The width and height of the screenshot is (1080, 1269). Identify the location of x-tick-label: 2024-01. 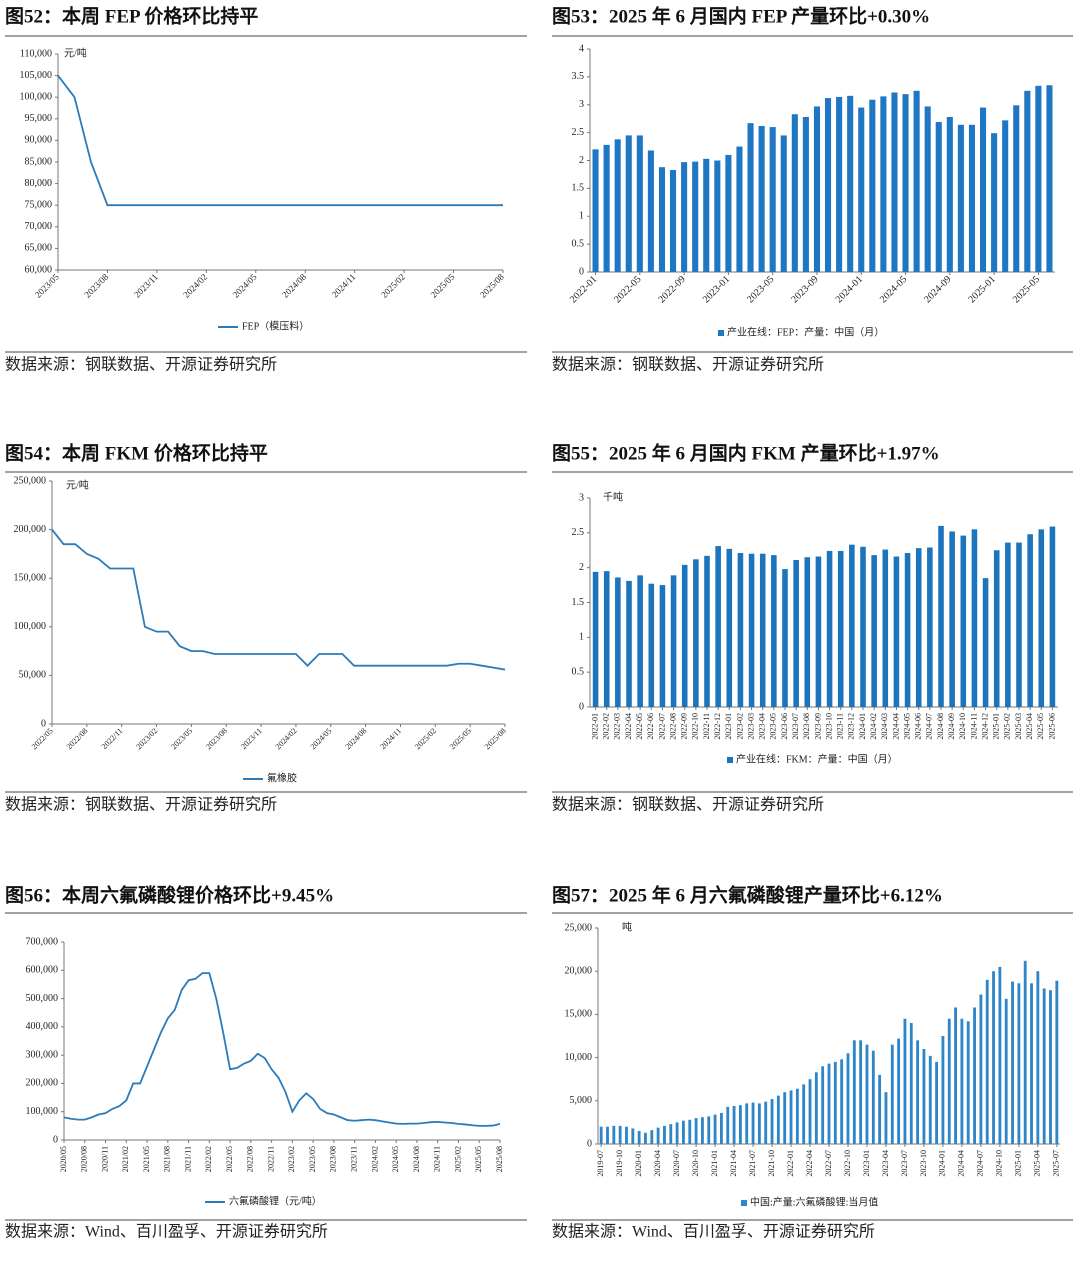
(849, 289).